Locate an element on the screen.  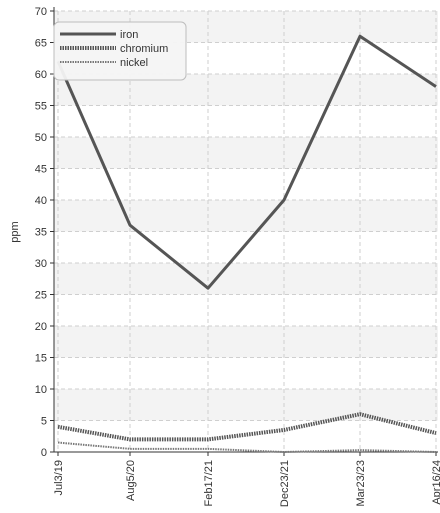
y-tick-label: 20 is located at coordinates (41, 327).